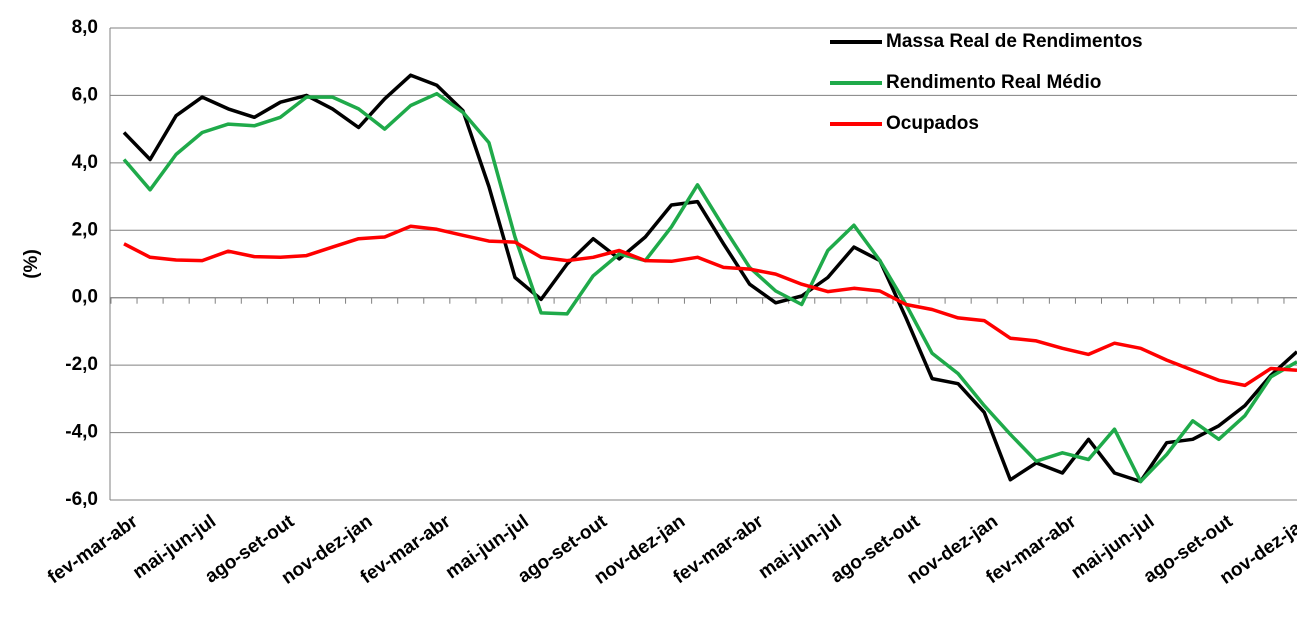 The image size is (1297, 635). Describe the element at coordinates (993, 82) in the screenshot. I see `legend-label: Rendimento Real Médio` at that location.